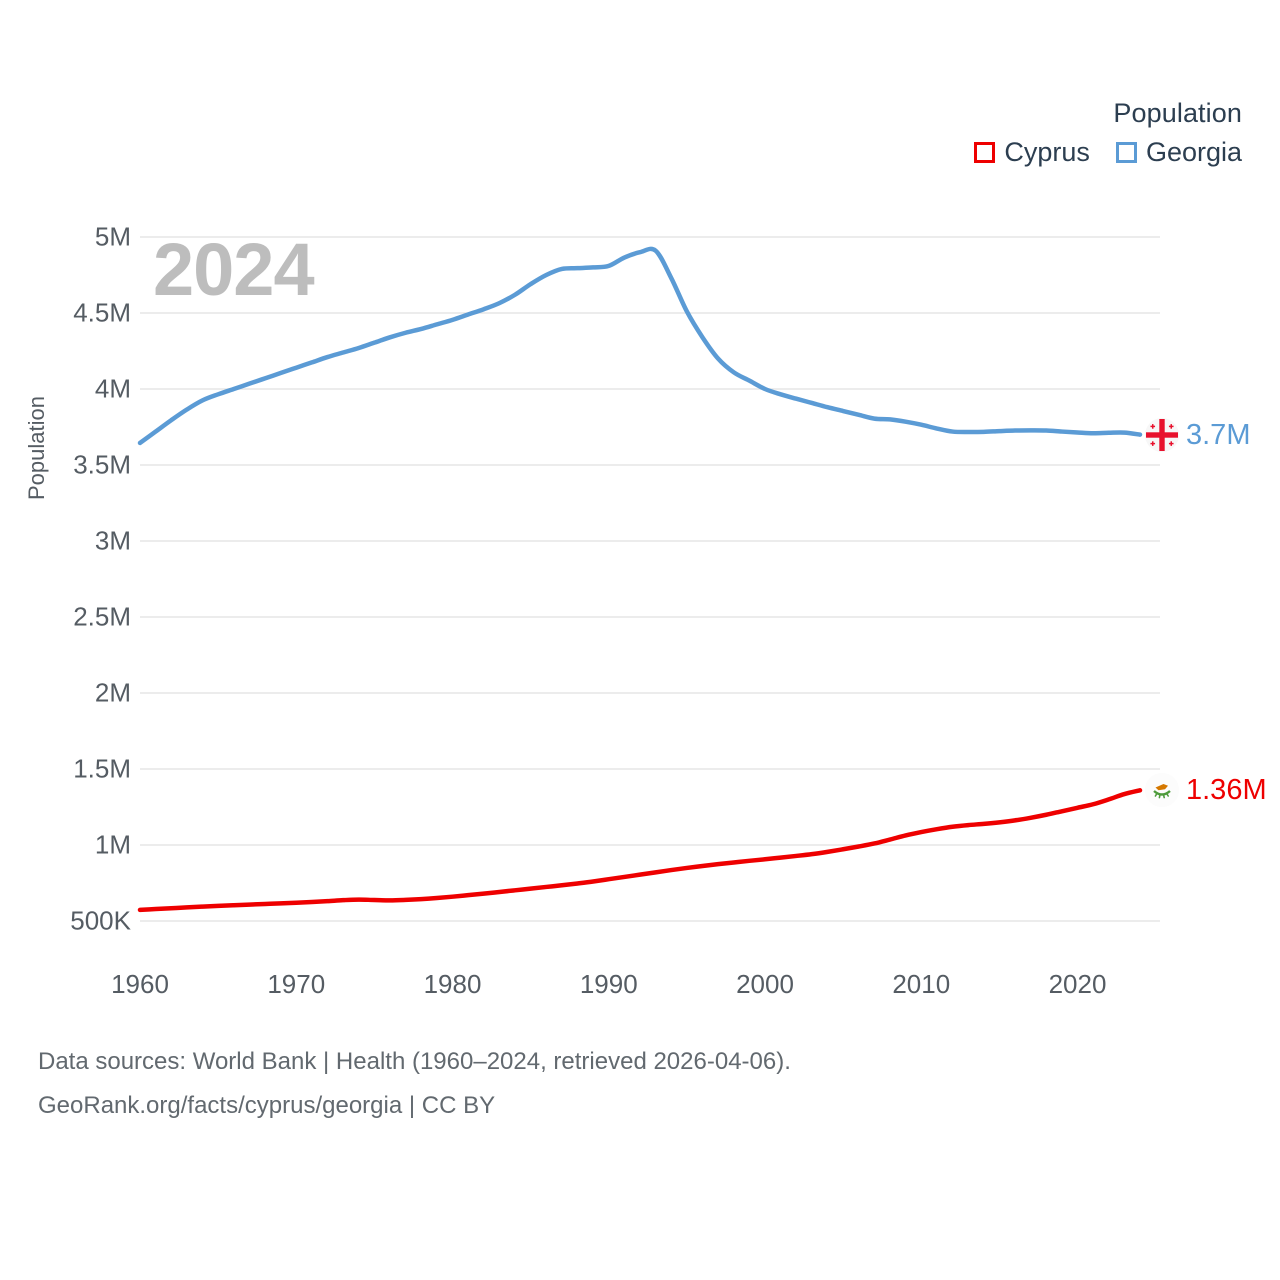 Image resolution: width=1280 pixels, height=1280 pixels. I want to click on x-tick-label: 1970, so click(296, 984).